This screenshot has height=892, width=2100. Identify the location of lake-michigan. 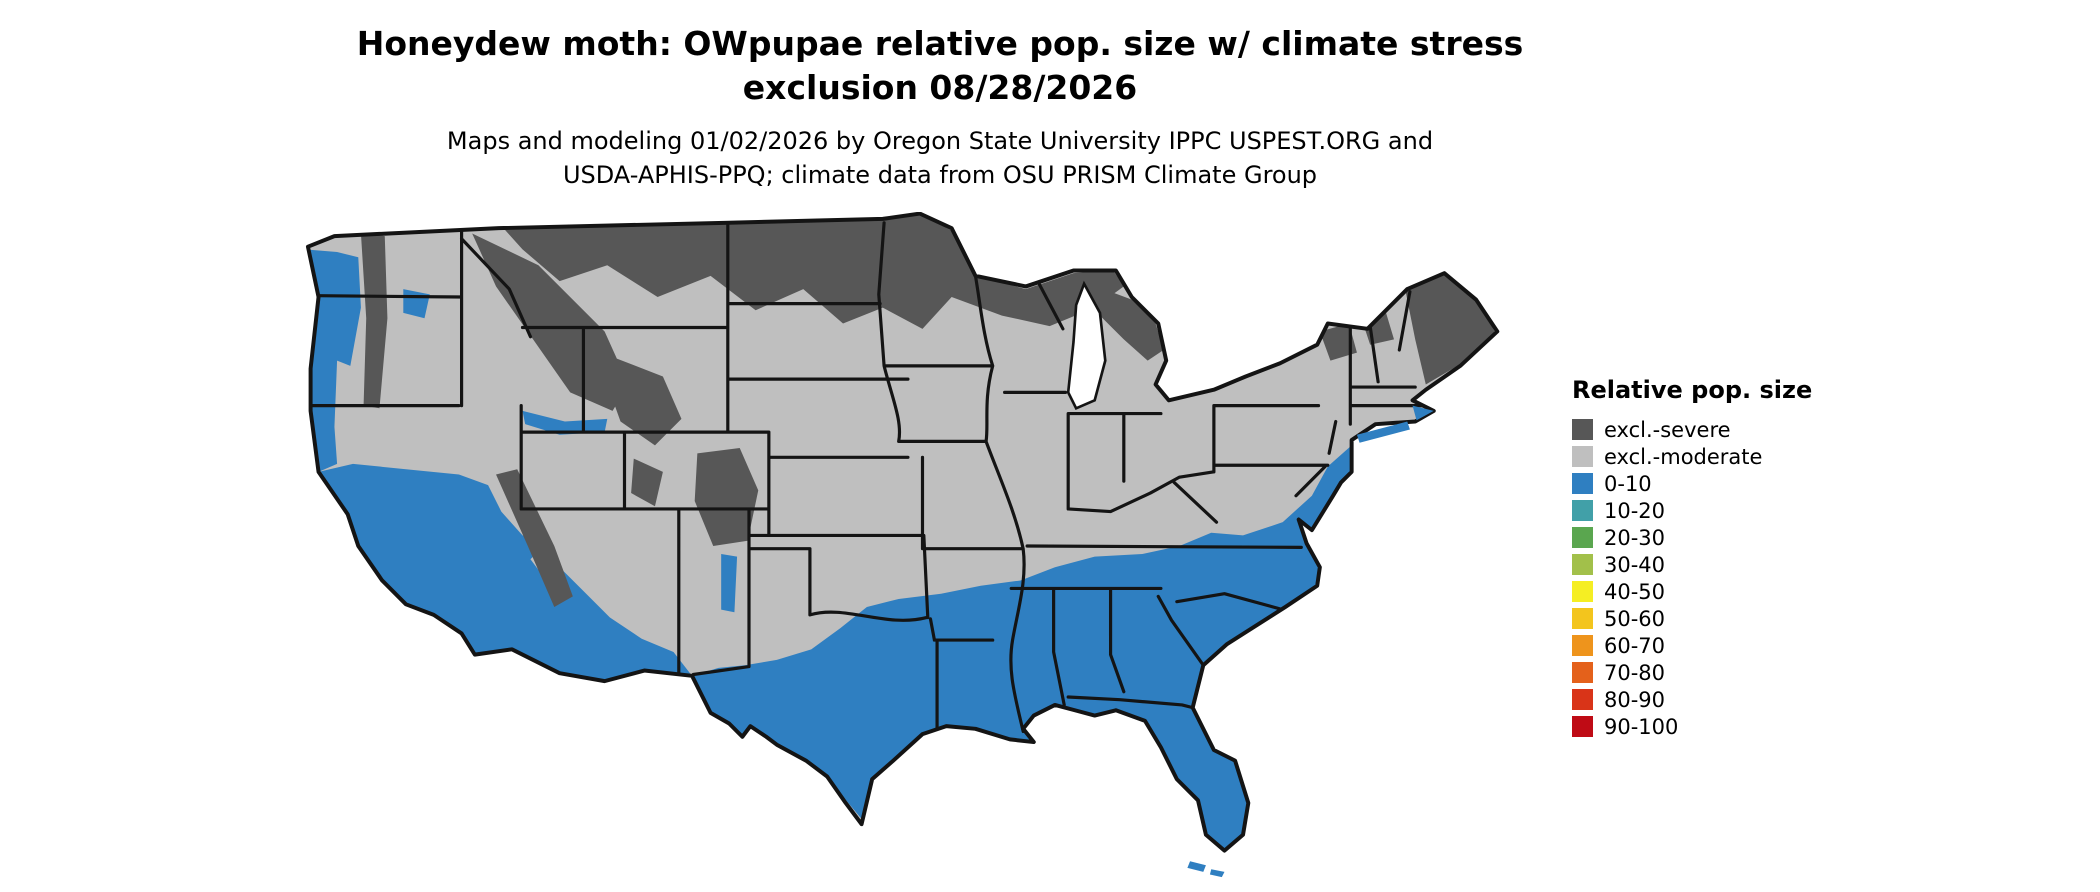
(1086, 345).